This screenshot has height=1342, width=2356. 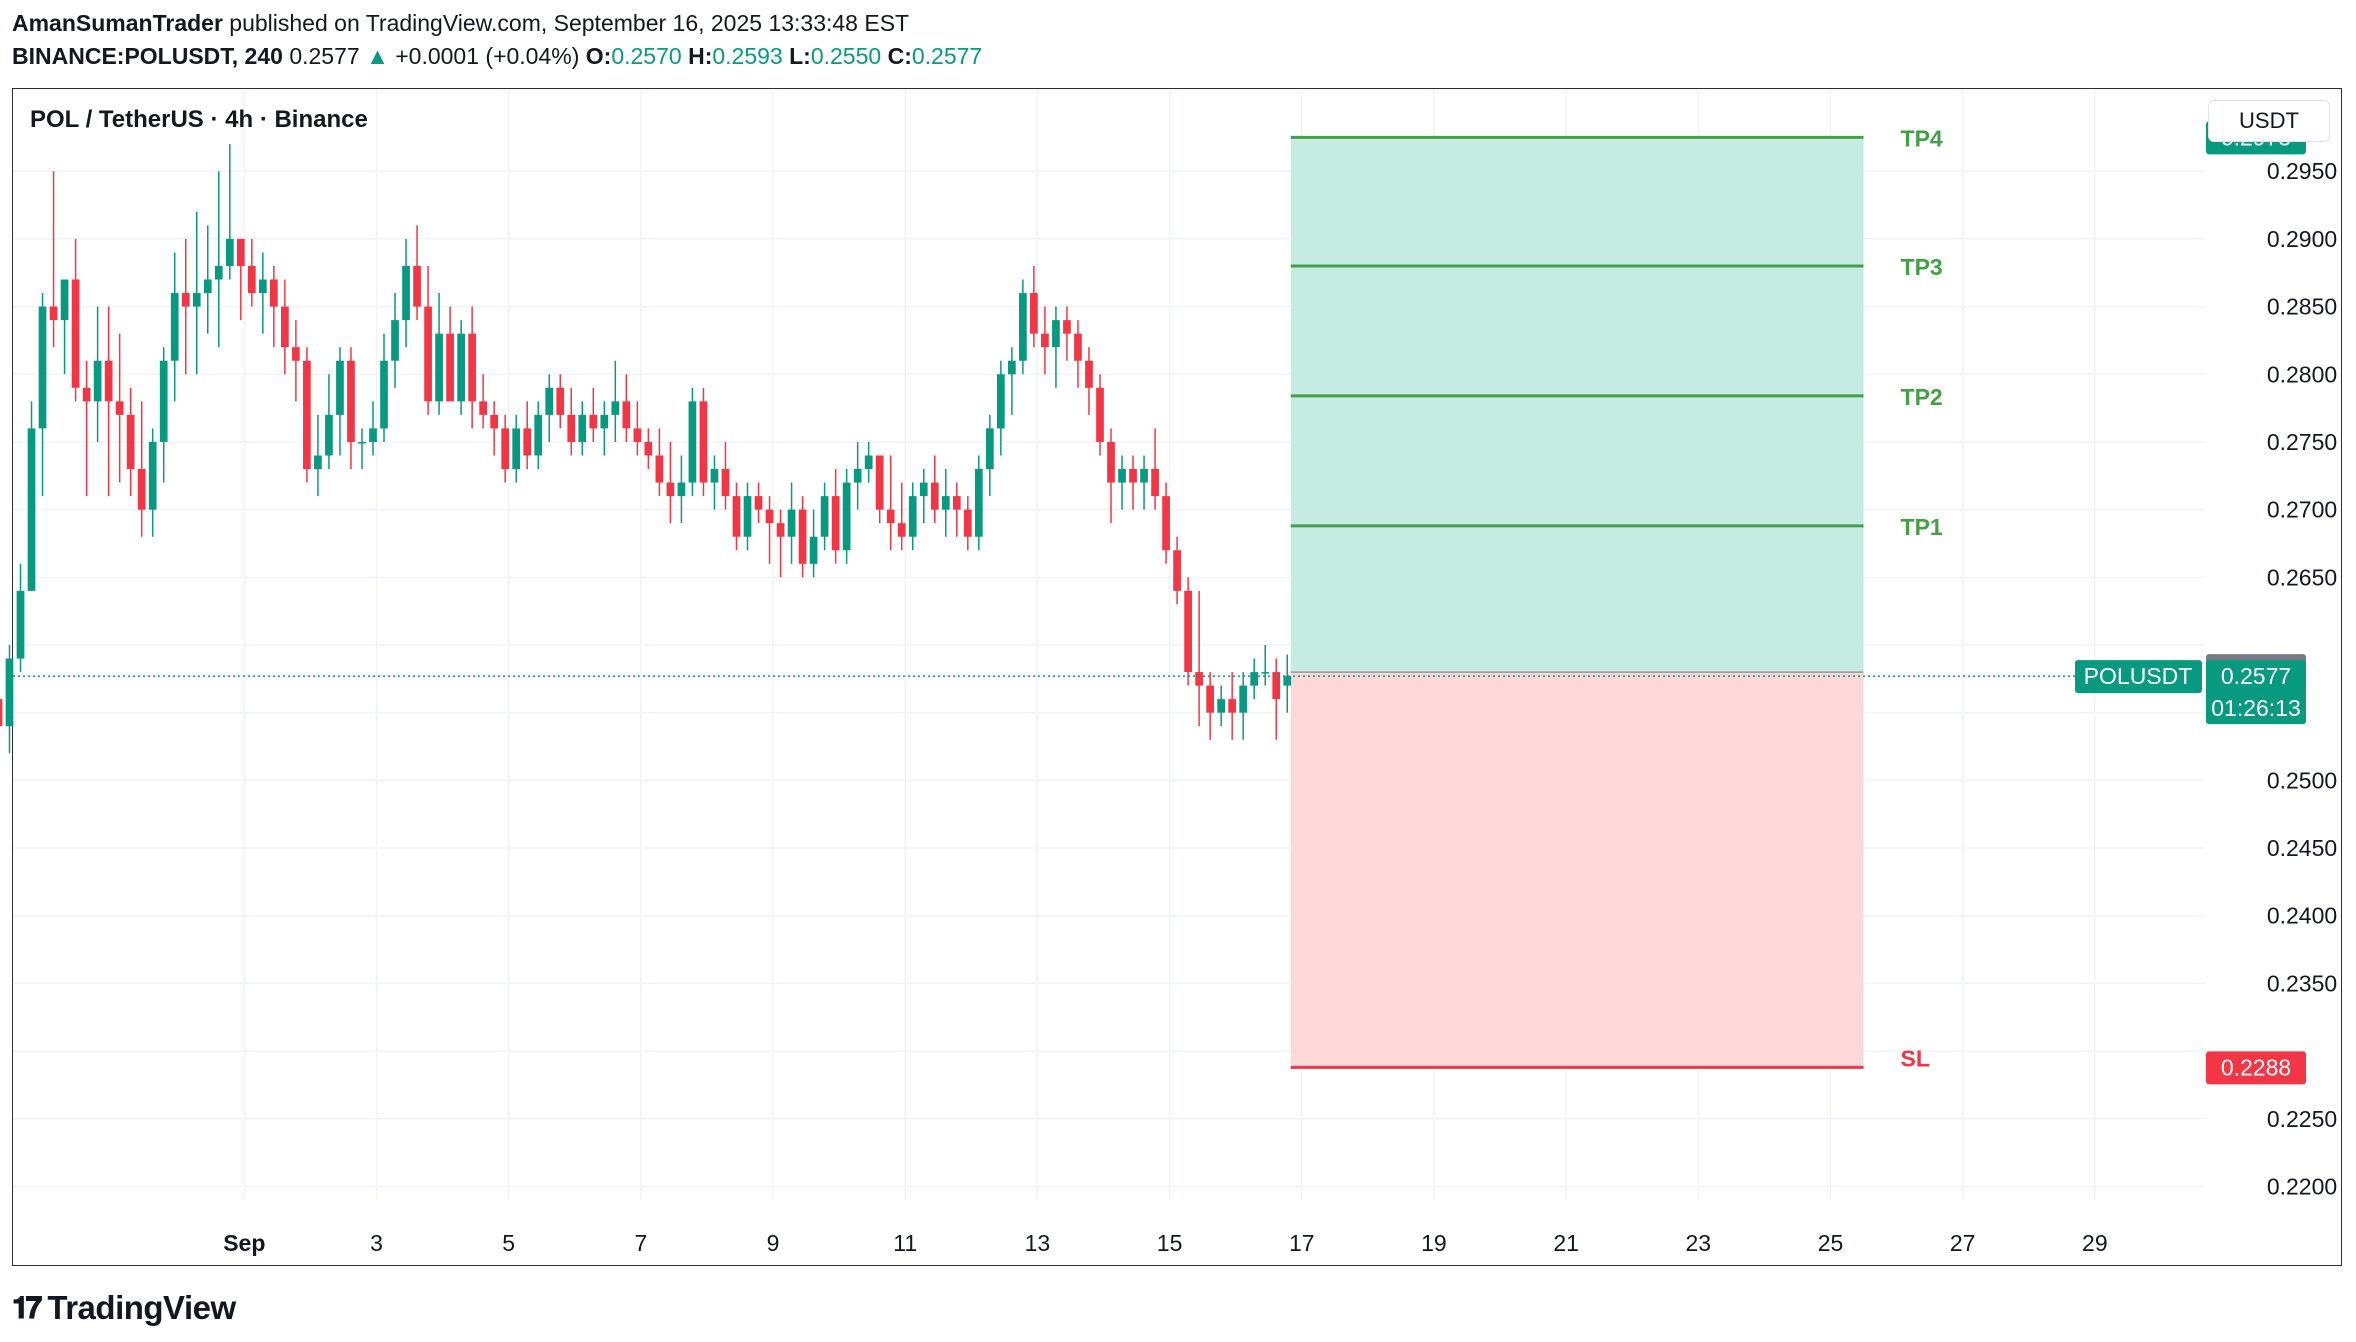 What do you see at coordinates (905, 1243) in the screenshot?
I see `x-tick-label: 11` at bounding box center [905, 1243].